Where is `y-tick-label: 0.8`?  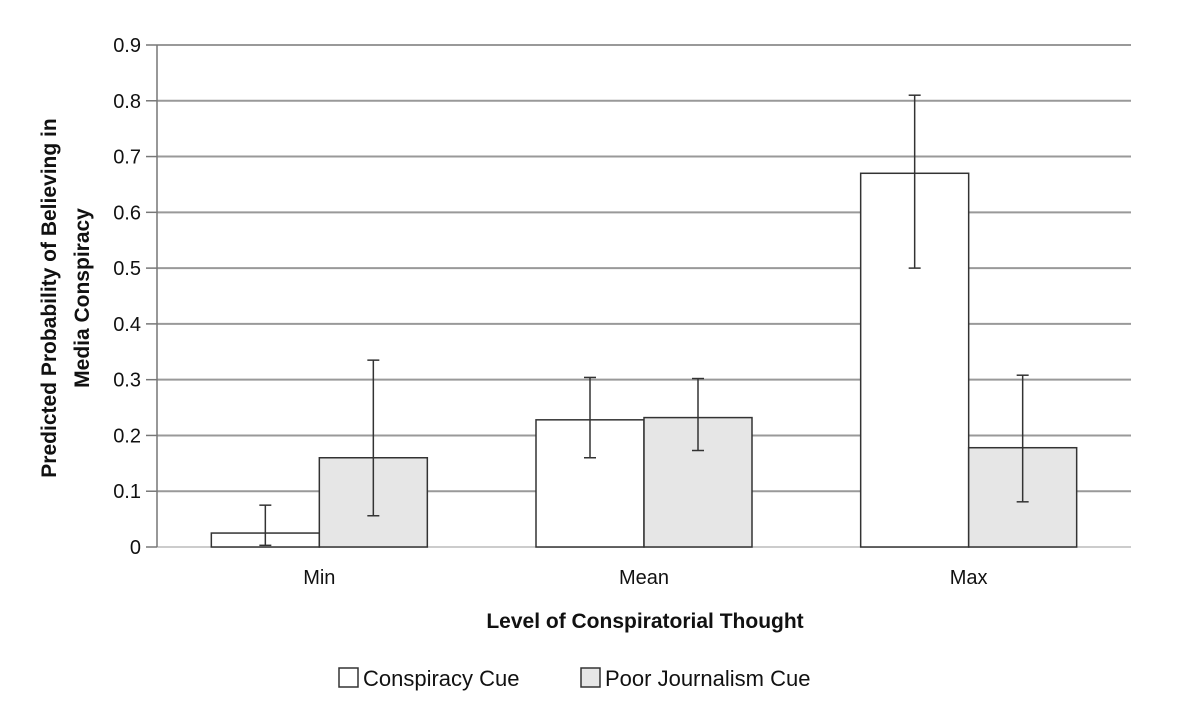
y-tick-label: 0.8 is located at coordinates (127, 102).